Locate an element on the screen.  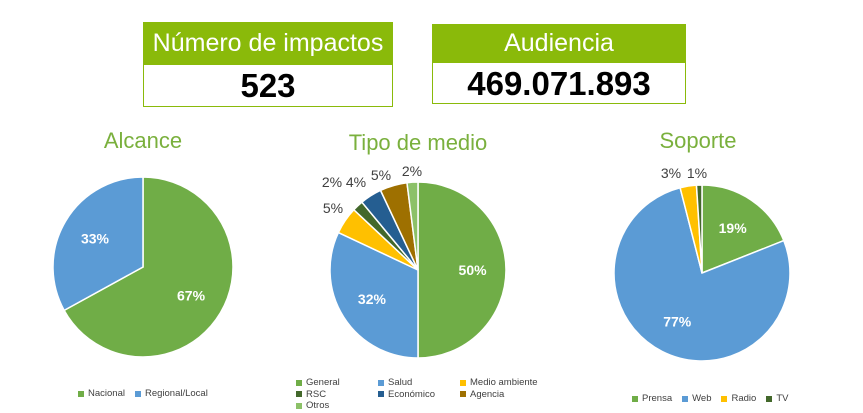
pie-slice-web is located at coordinates (702, 274).